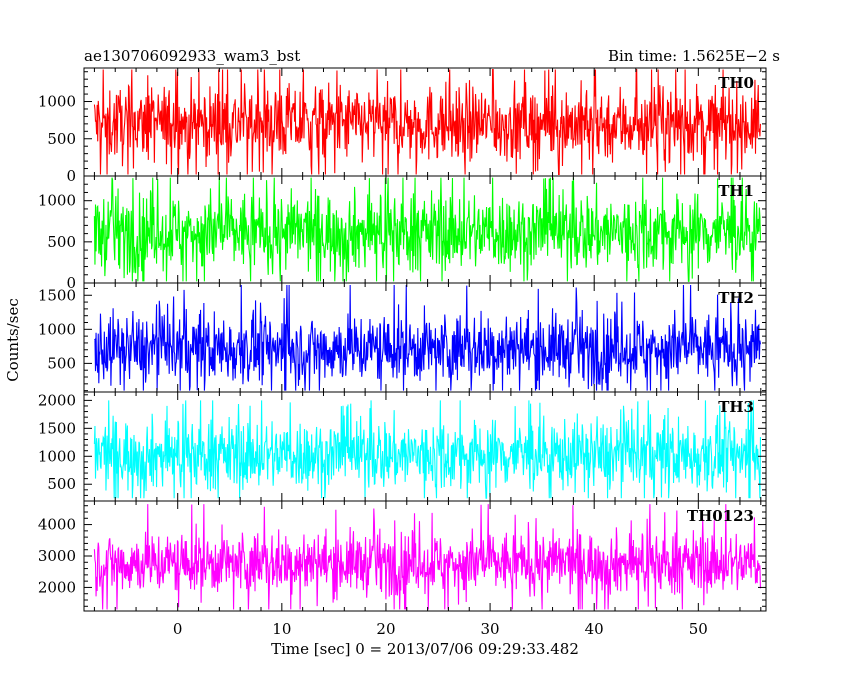  I want to click on panel-th0123: 2000 3000 4000 TH0123, so click(402, 556).